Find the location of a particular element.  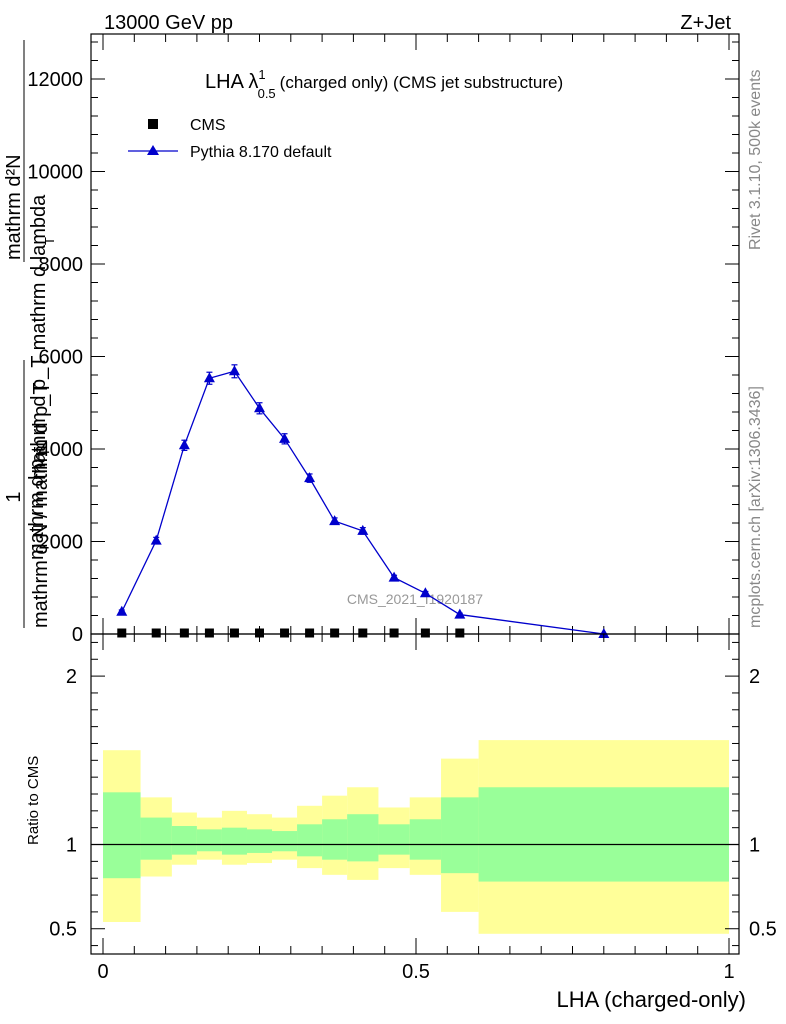

ylabel-prefix-numerator: 1 is located at coordinates (14, 496).